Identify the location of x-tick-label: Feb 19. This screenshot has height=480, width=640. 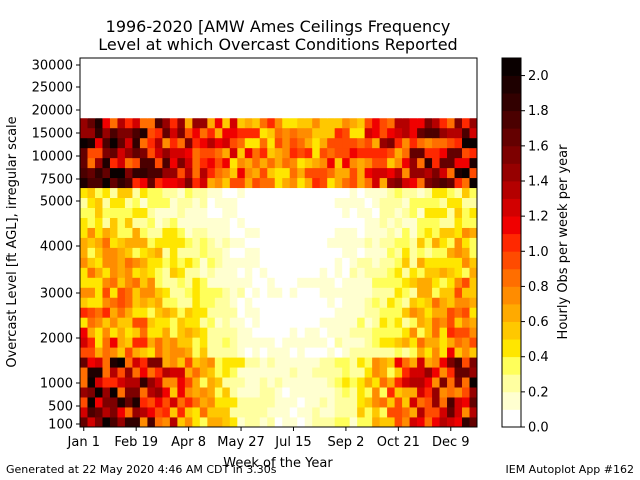
(136, 442).